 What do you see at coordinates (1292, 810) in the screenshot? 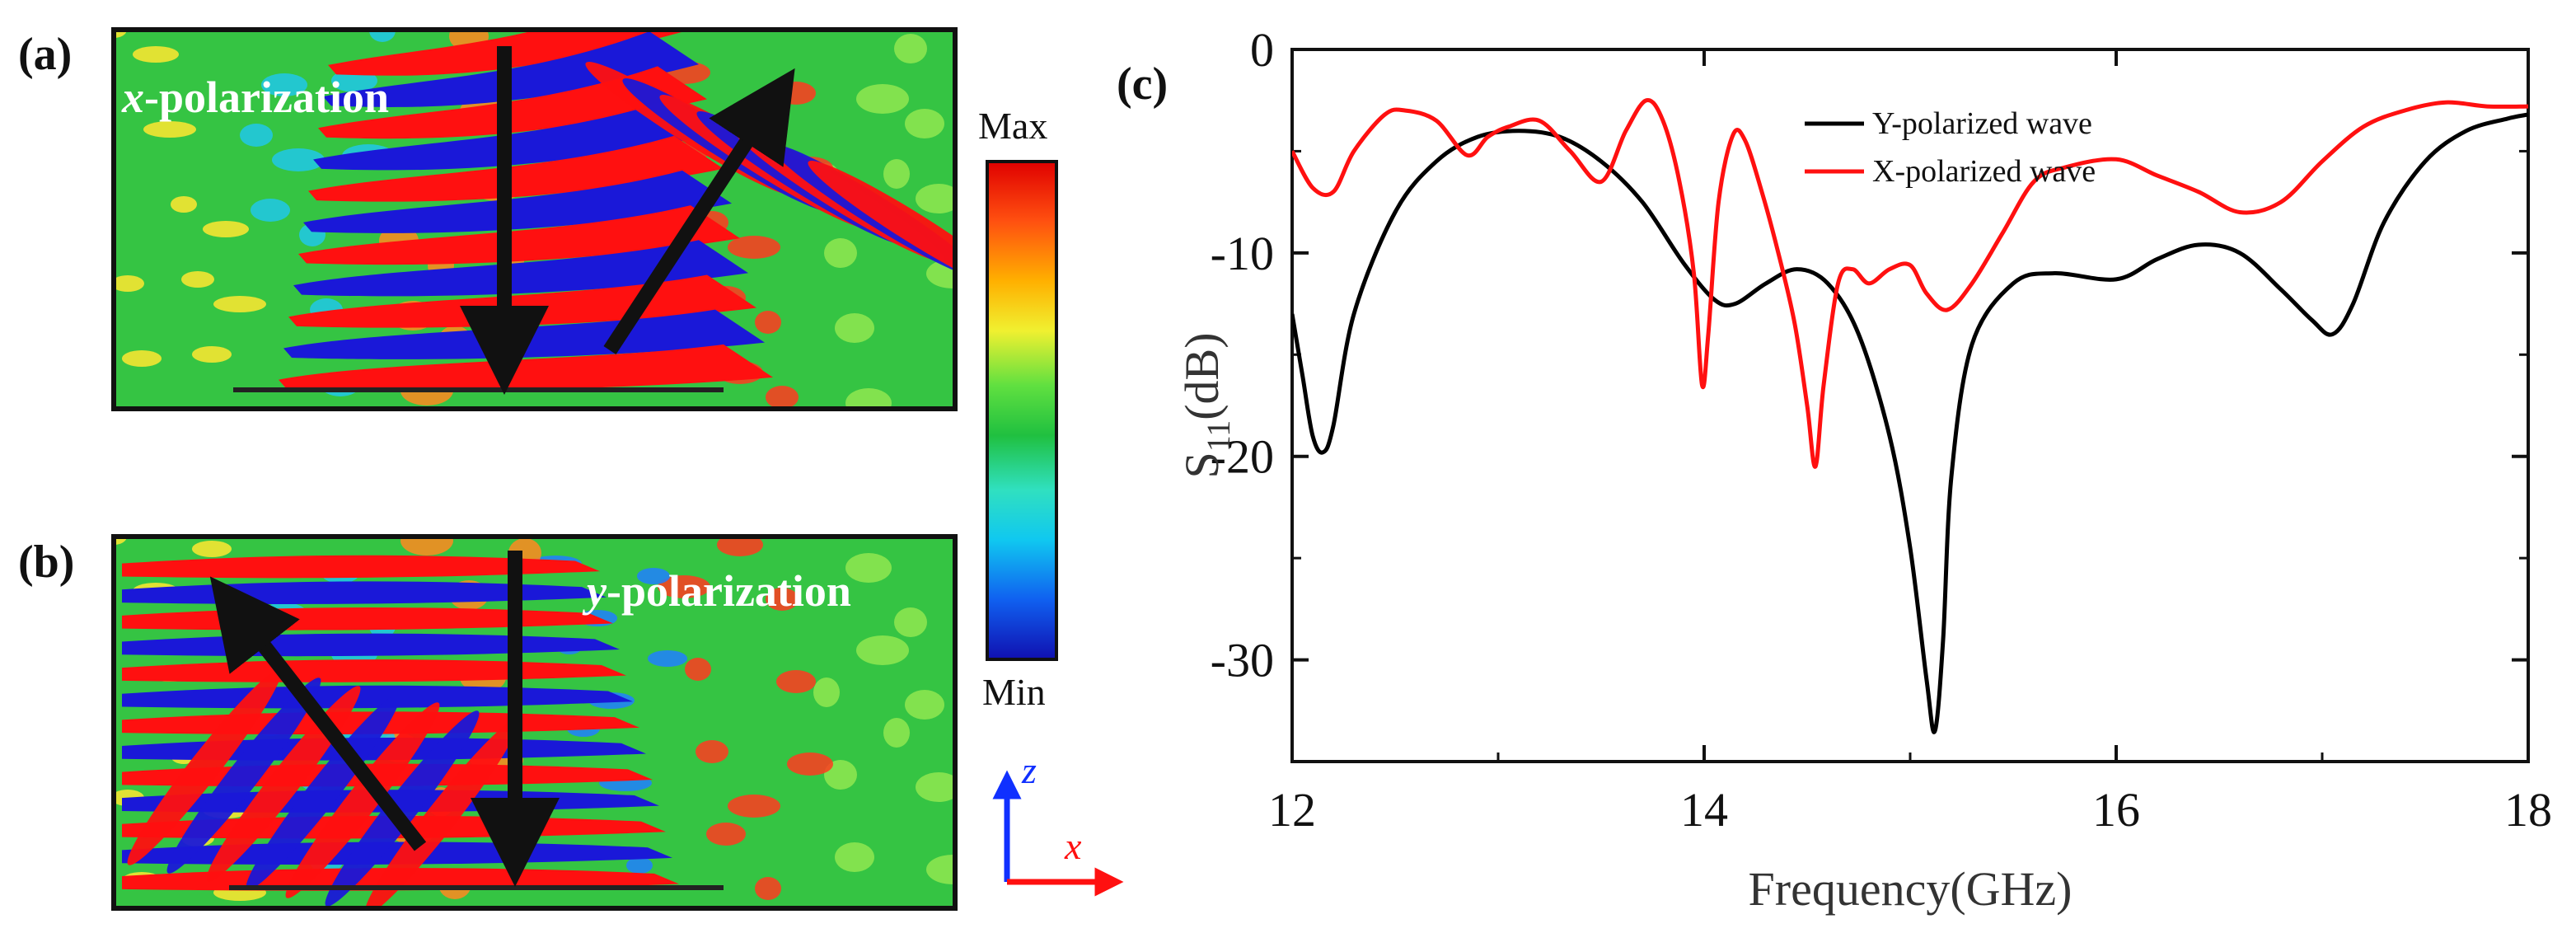
I see `x-tick-label: 12` at bounding box center [1292, 810].